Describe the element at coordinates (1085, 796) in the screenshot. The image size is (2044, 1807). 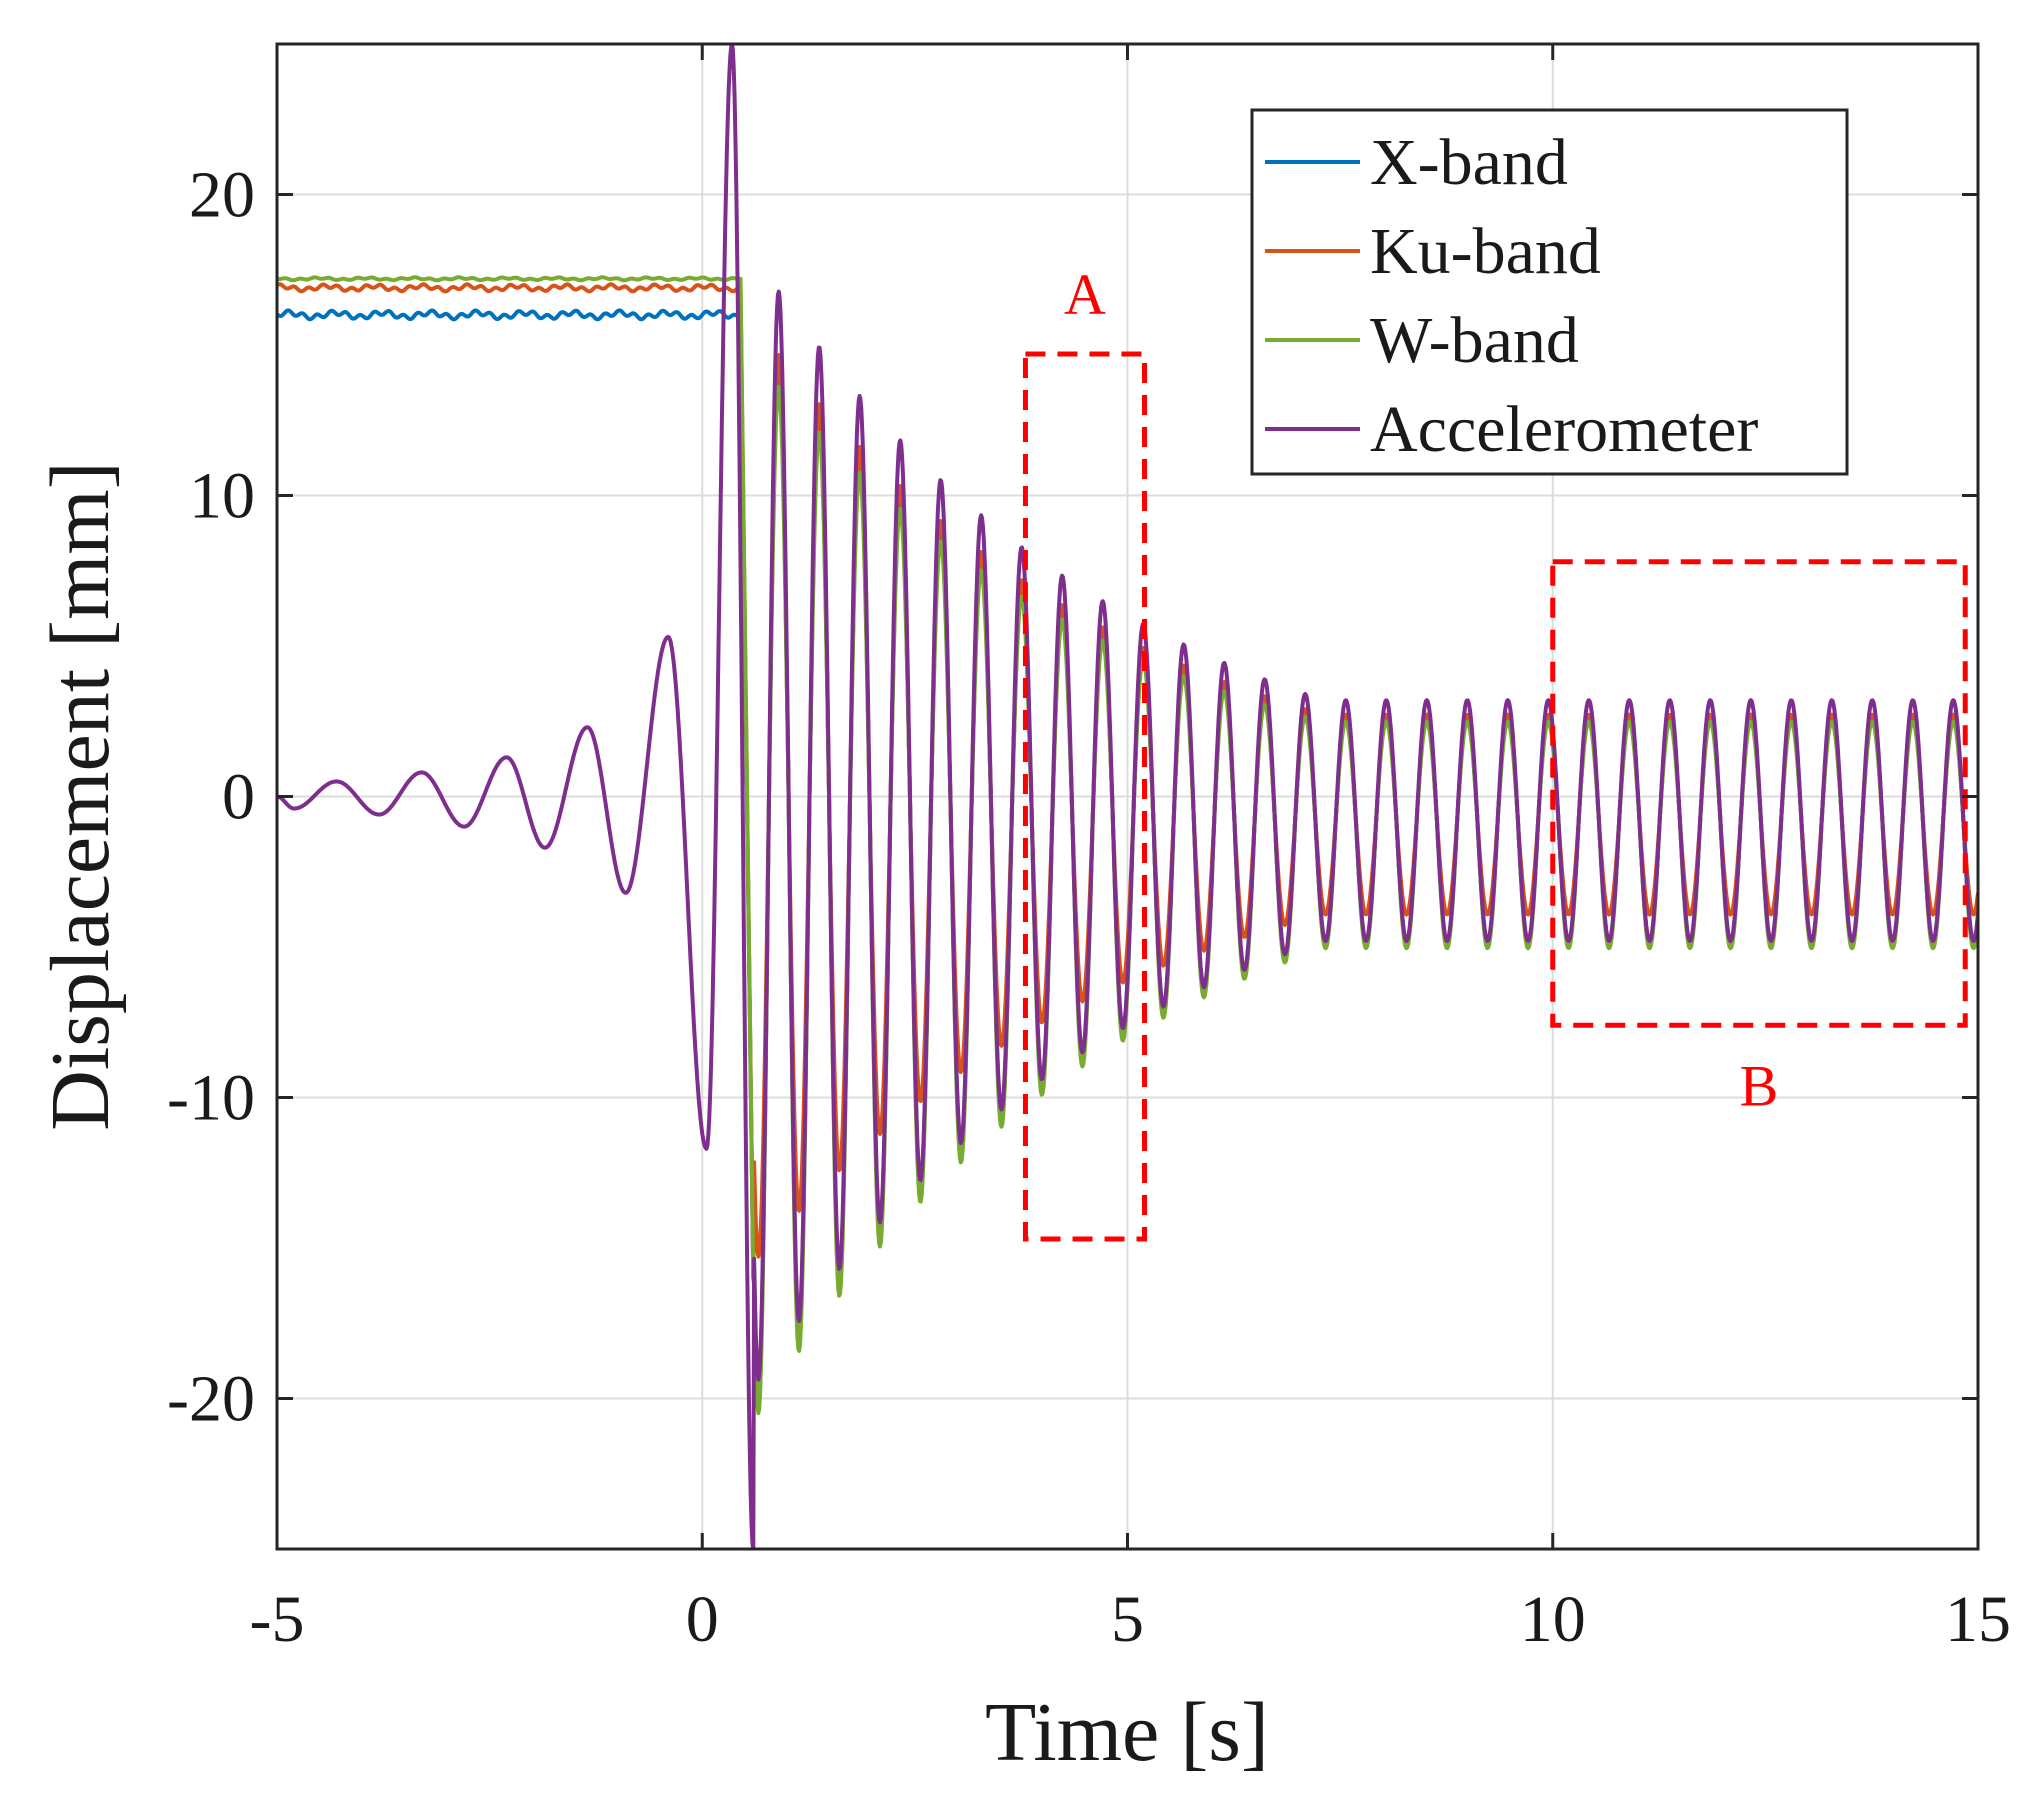
I see `annotation-box-a` at that location.